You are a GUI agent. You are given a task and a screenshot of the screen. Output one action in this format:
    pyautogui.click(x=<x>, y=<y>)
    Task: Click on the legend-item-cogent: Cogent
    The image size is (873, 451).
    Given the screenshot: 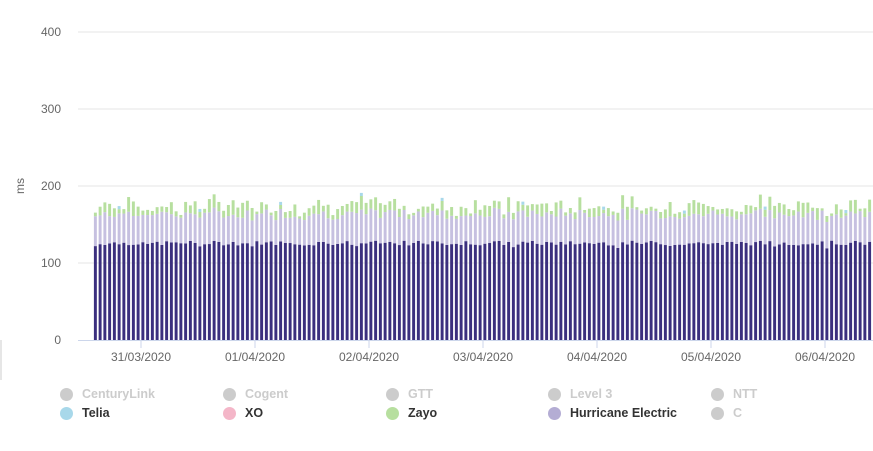 What is the action you would take?
    pyautogui.click(x=255, y=394)
    